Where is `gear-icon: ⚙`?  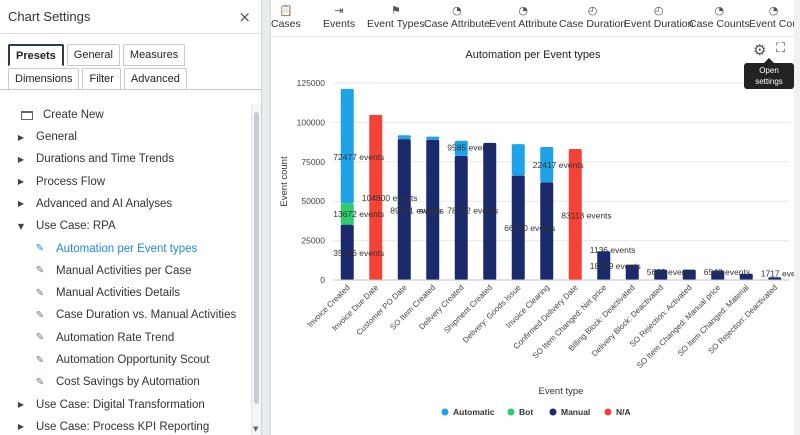 gear-icon: ⚙ is located at coordinates (760, 50).